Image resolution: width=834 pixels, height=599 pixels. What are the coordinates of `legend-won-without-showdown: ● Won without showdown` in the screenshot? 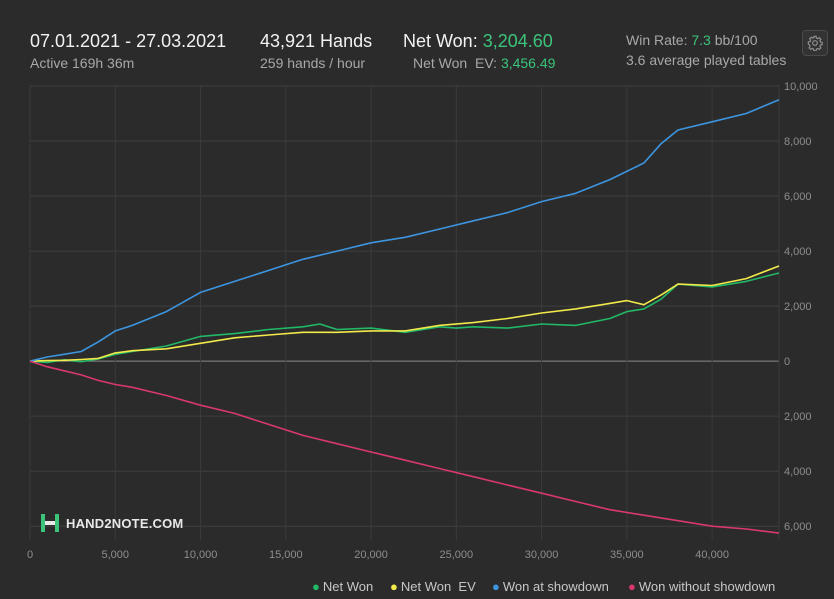 It's located at (701, 586).